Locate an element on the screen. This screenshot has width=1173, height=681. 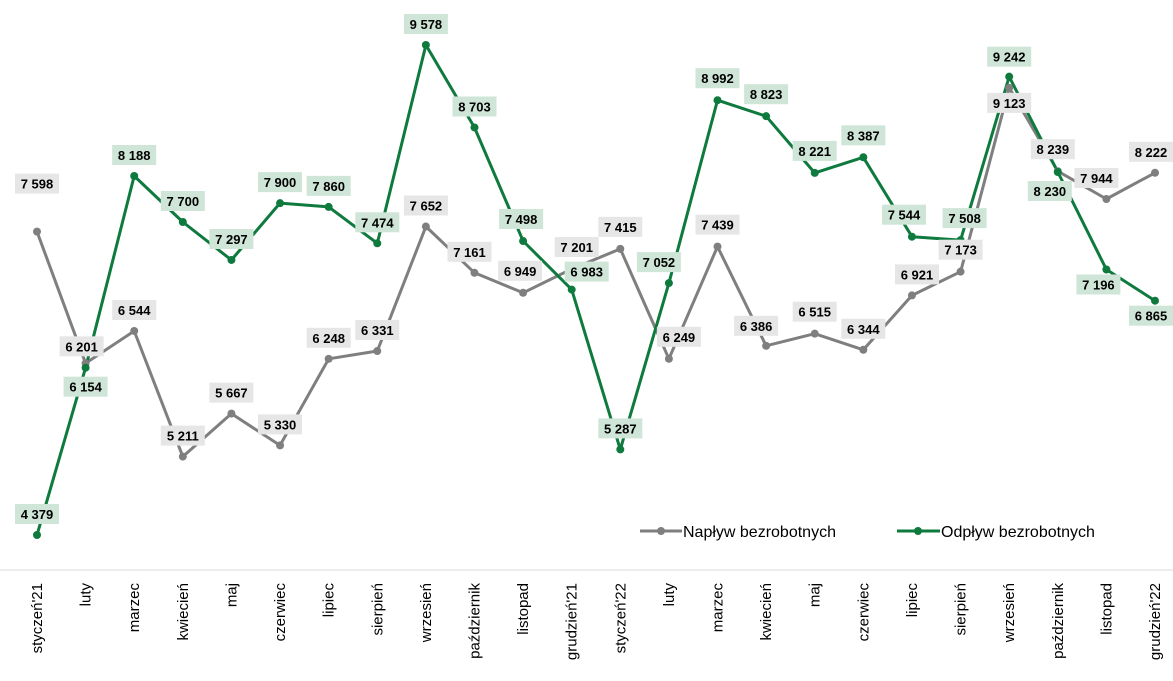
data-label-text-odplyw-20: 9 242 is located at coordinates (1009, 57).